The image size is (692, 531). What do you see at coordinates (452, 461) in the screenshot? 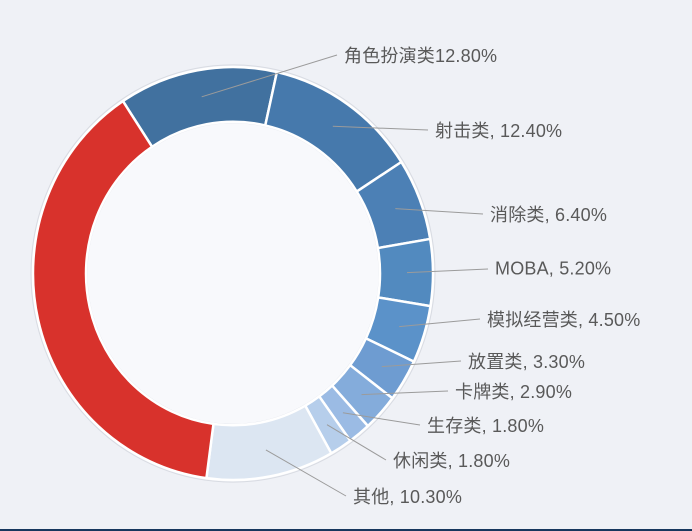
I see `slice-label-casual: 休闲类, 1.80%` at bounding box center [452, 461].